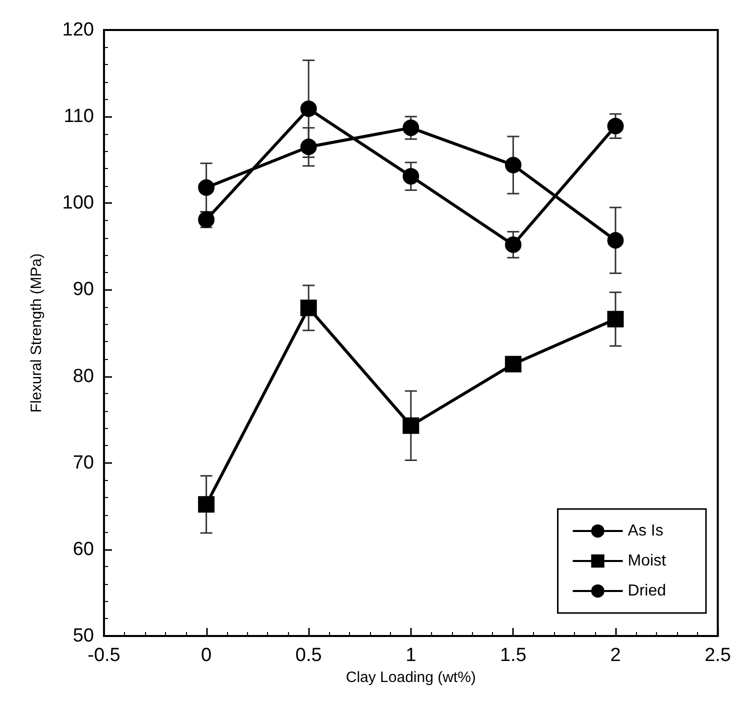  Describe the element at coordinates (411, 655) in the screenshot. I see `x-tick-label: 1` at that location.